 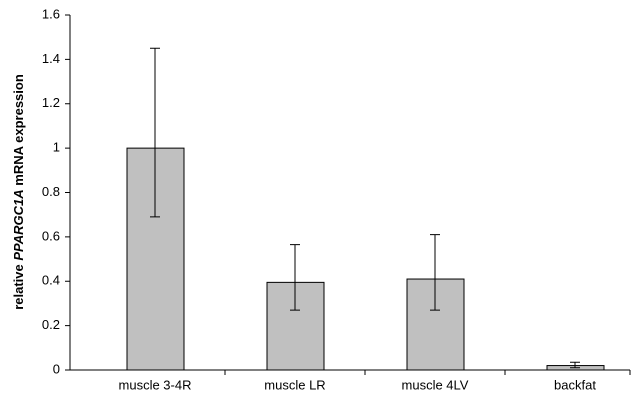 What do you see at coordinates (294, 384) in the screenshot?
I see `x-tick-label: muscle LR` at bounding box center [294, 384].